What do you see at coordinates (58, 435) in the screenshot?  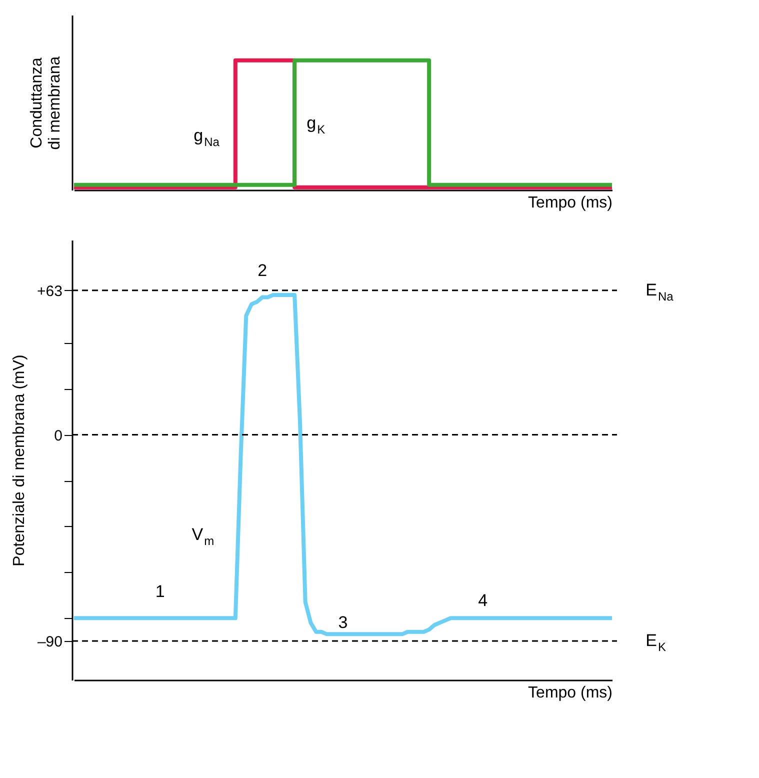 I see `y-tick-label: 0` at bounding box center [58, 435].